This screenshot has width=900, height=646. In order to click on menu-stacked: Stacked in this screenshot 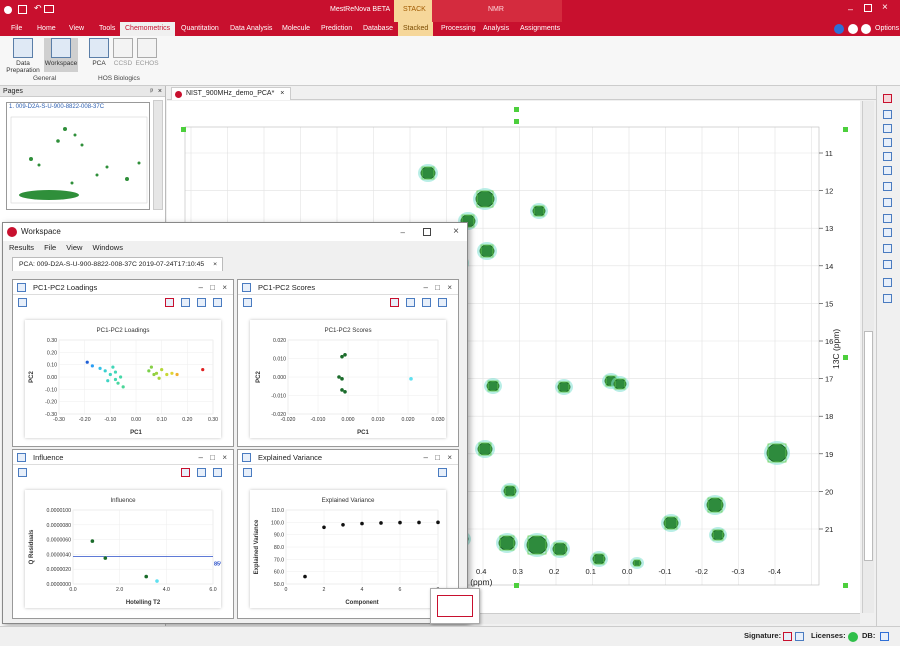, I will do `click(416, 29)`.